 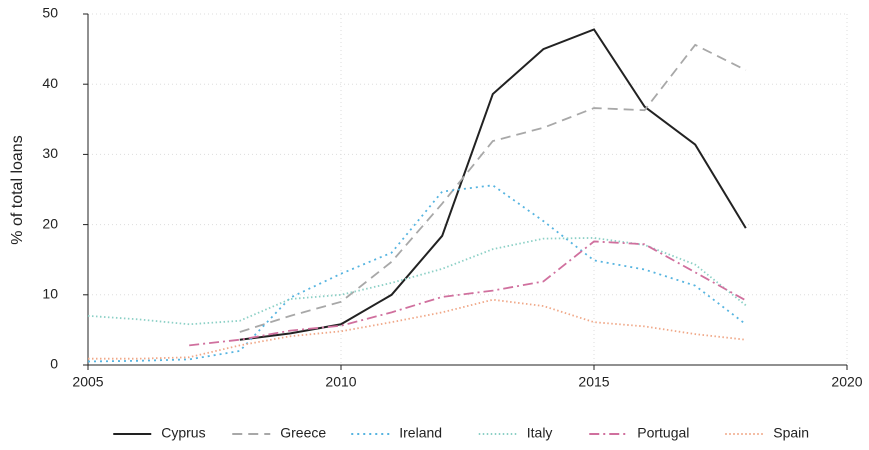 What do you see at coordinates (417, 329) in the screenshot?
I see `line` at bounding box center [417, 329].